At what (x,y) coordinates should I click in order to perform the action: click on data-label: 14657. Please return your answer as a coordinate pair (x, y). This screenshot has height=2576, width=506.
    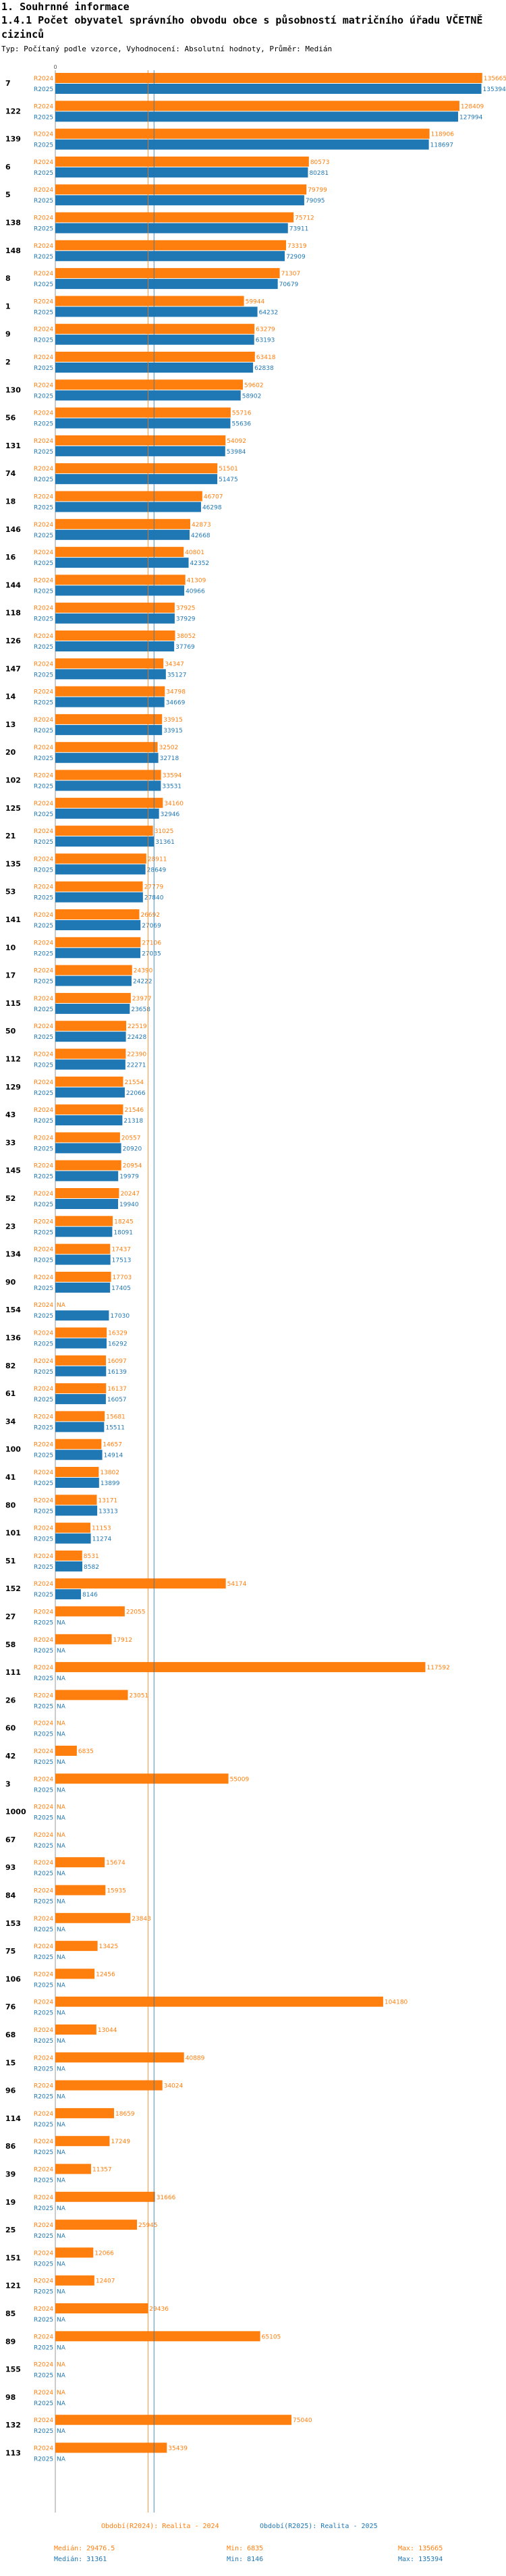
    Looking at the image, I should click on (113, 1445).